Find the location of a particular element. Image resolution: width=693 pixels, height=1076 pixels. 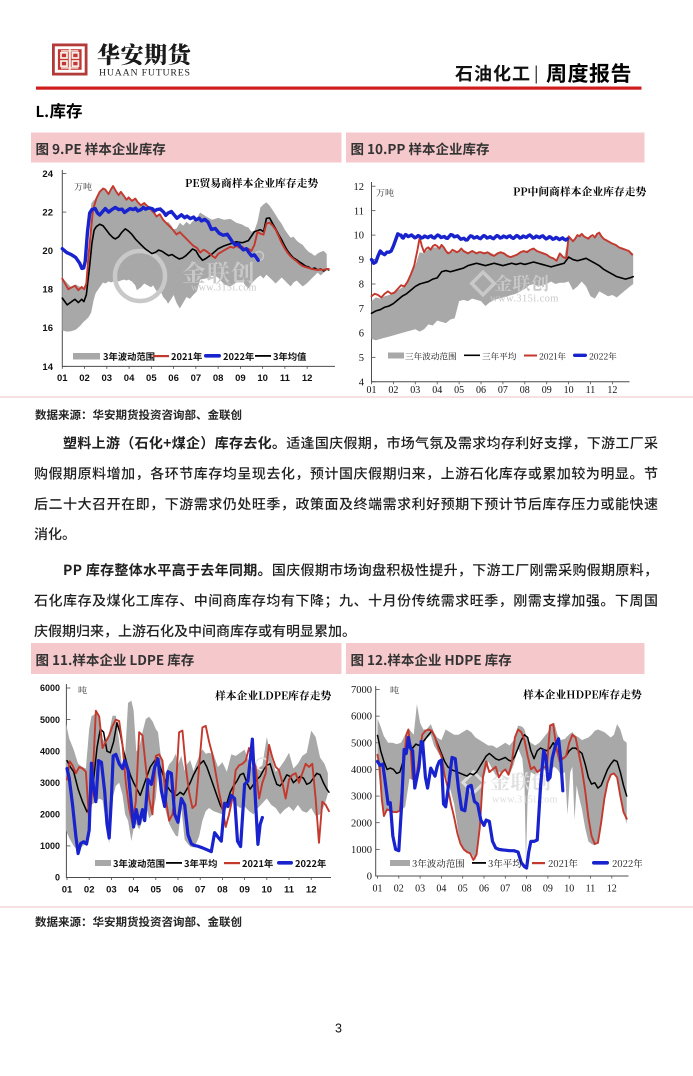

svg-text: 20 is located at coordinates (47, 251).